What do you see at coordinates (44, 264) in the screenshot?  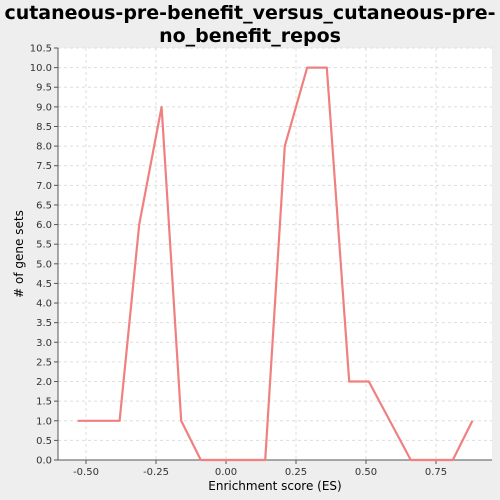 I see `y-tick-label: 5.0` at bounding box center [44, 264].